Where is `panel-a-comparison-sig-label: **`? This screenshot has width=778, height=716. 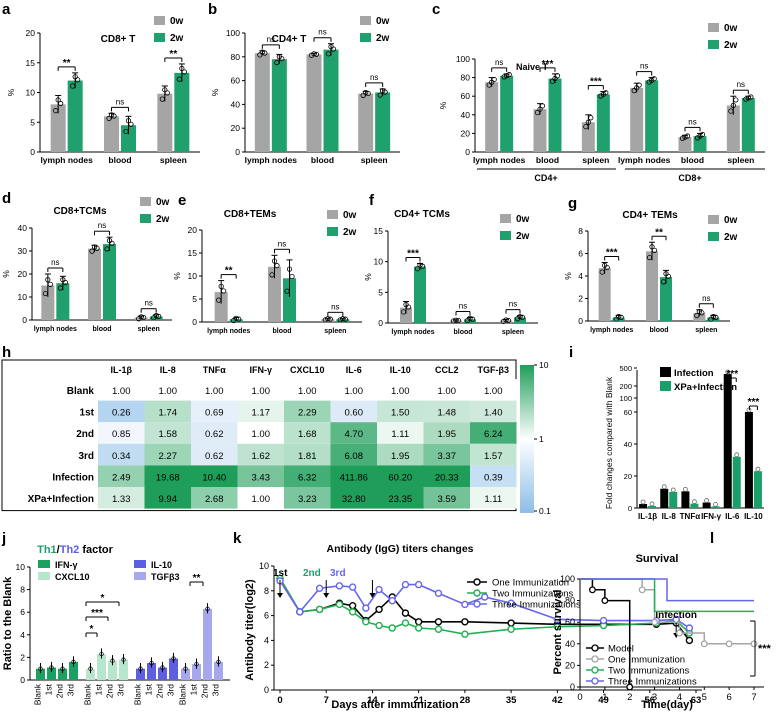
panel-a-comparison-sig-label: ** is located at coordinates (173, 54).